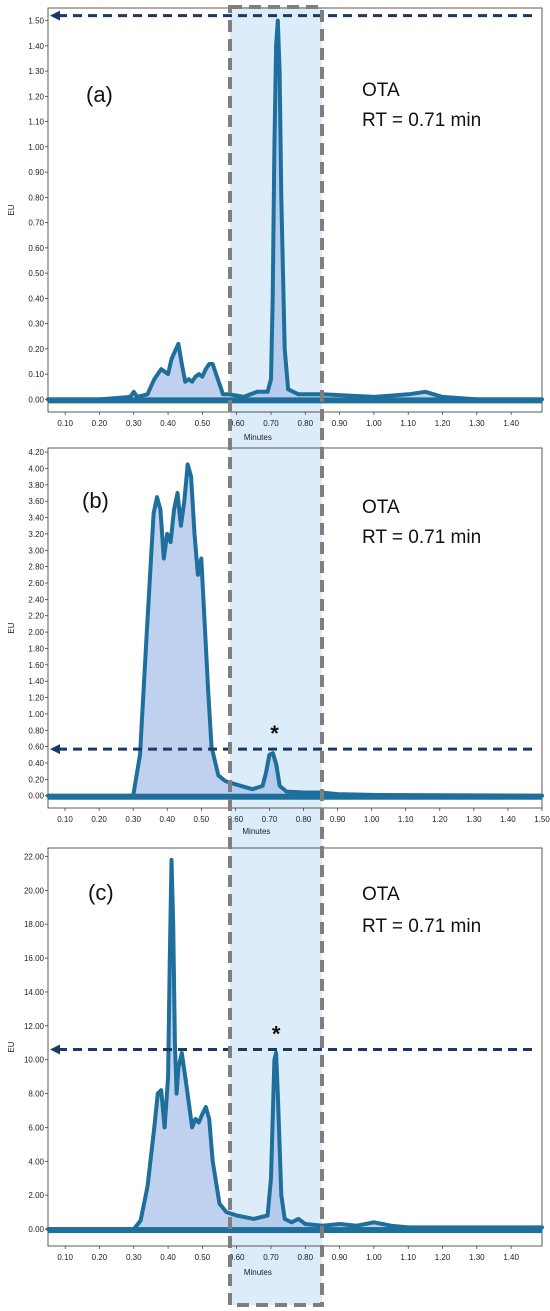  I want to click on y-tick-label: 2.20, so click(36, 616).